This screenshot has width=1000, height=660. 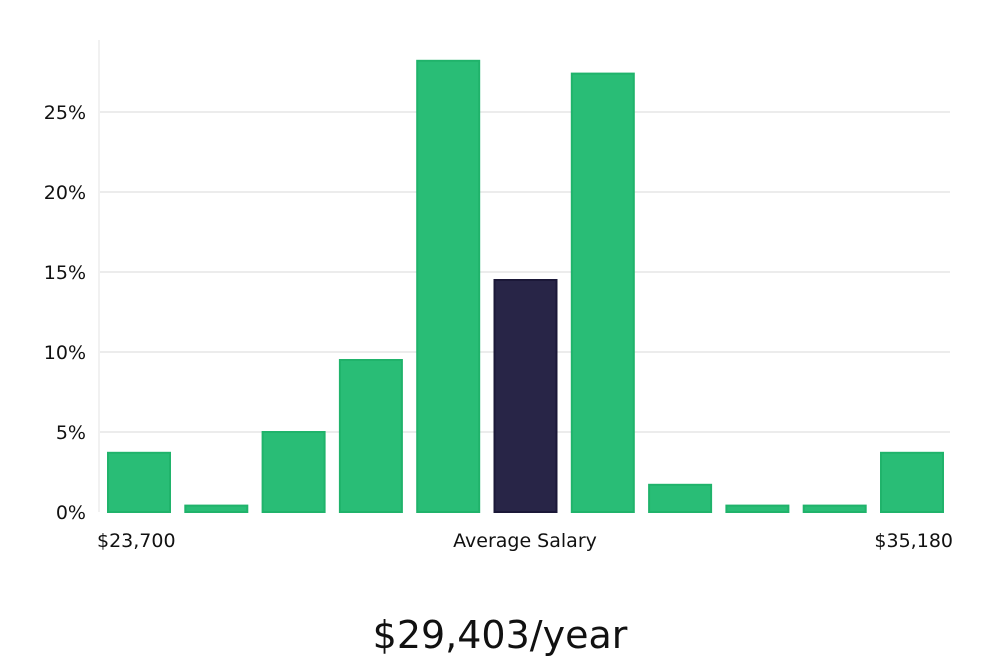 What do you see at coordinates (71, 513) in the screenshot?
I see `y-tick-label: 0%` at bounding box center [71, 513].